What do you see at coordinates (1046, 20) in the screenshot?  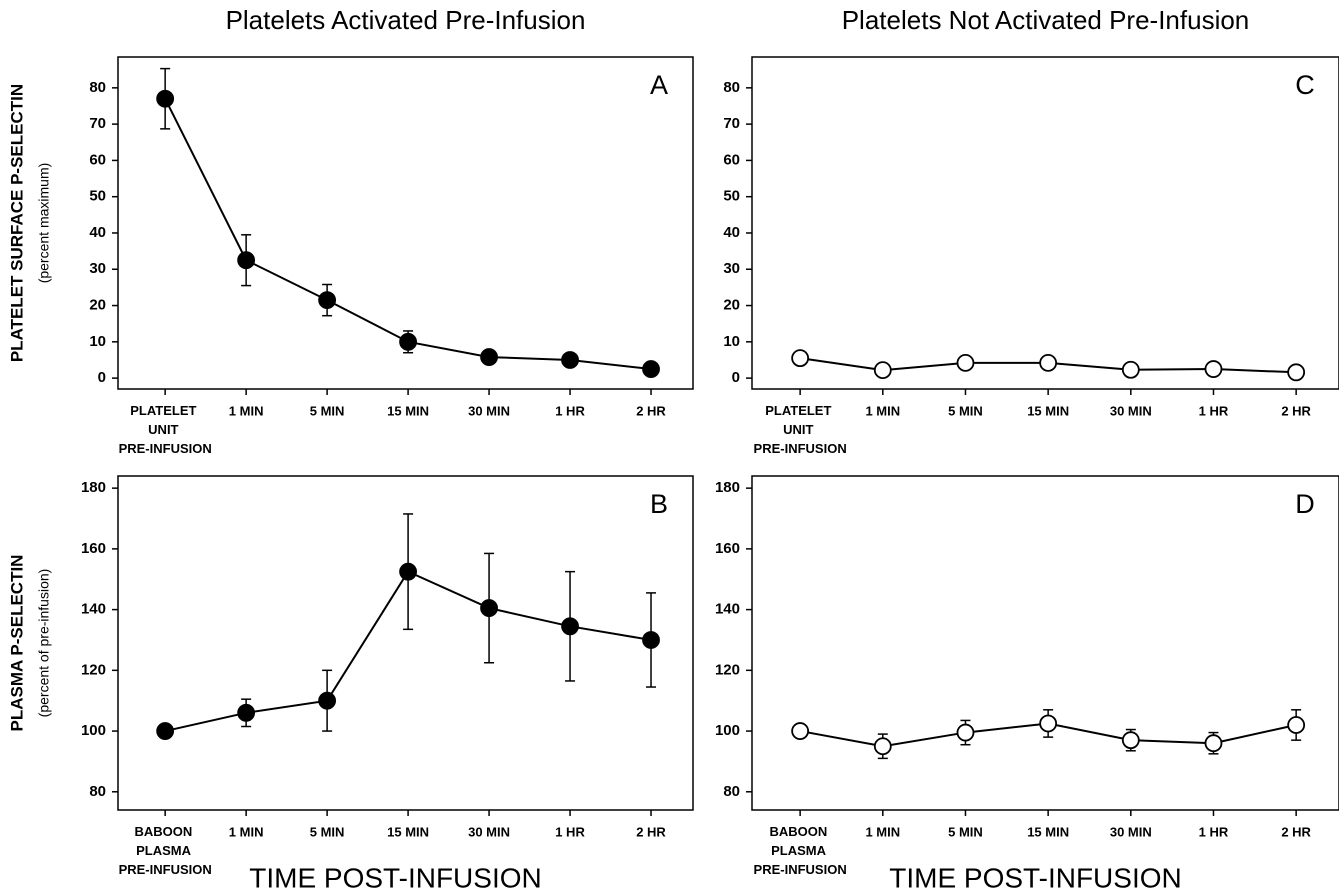 I see `panel-title: Platelets Not Activated Pre-Infusion` at bounding box center [1046, 20].